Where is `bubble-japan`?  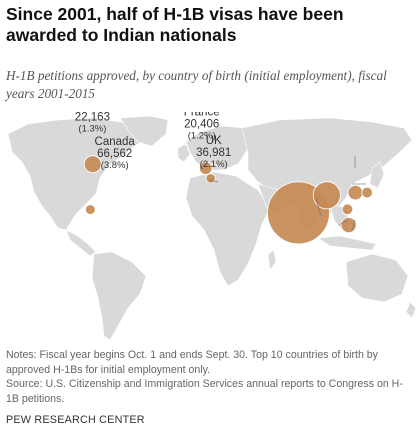
bubble-japan is located at coordinates (367, 192).